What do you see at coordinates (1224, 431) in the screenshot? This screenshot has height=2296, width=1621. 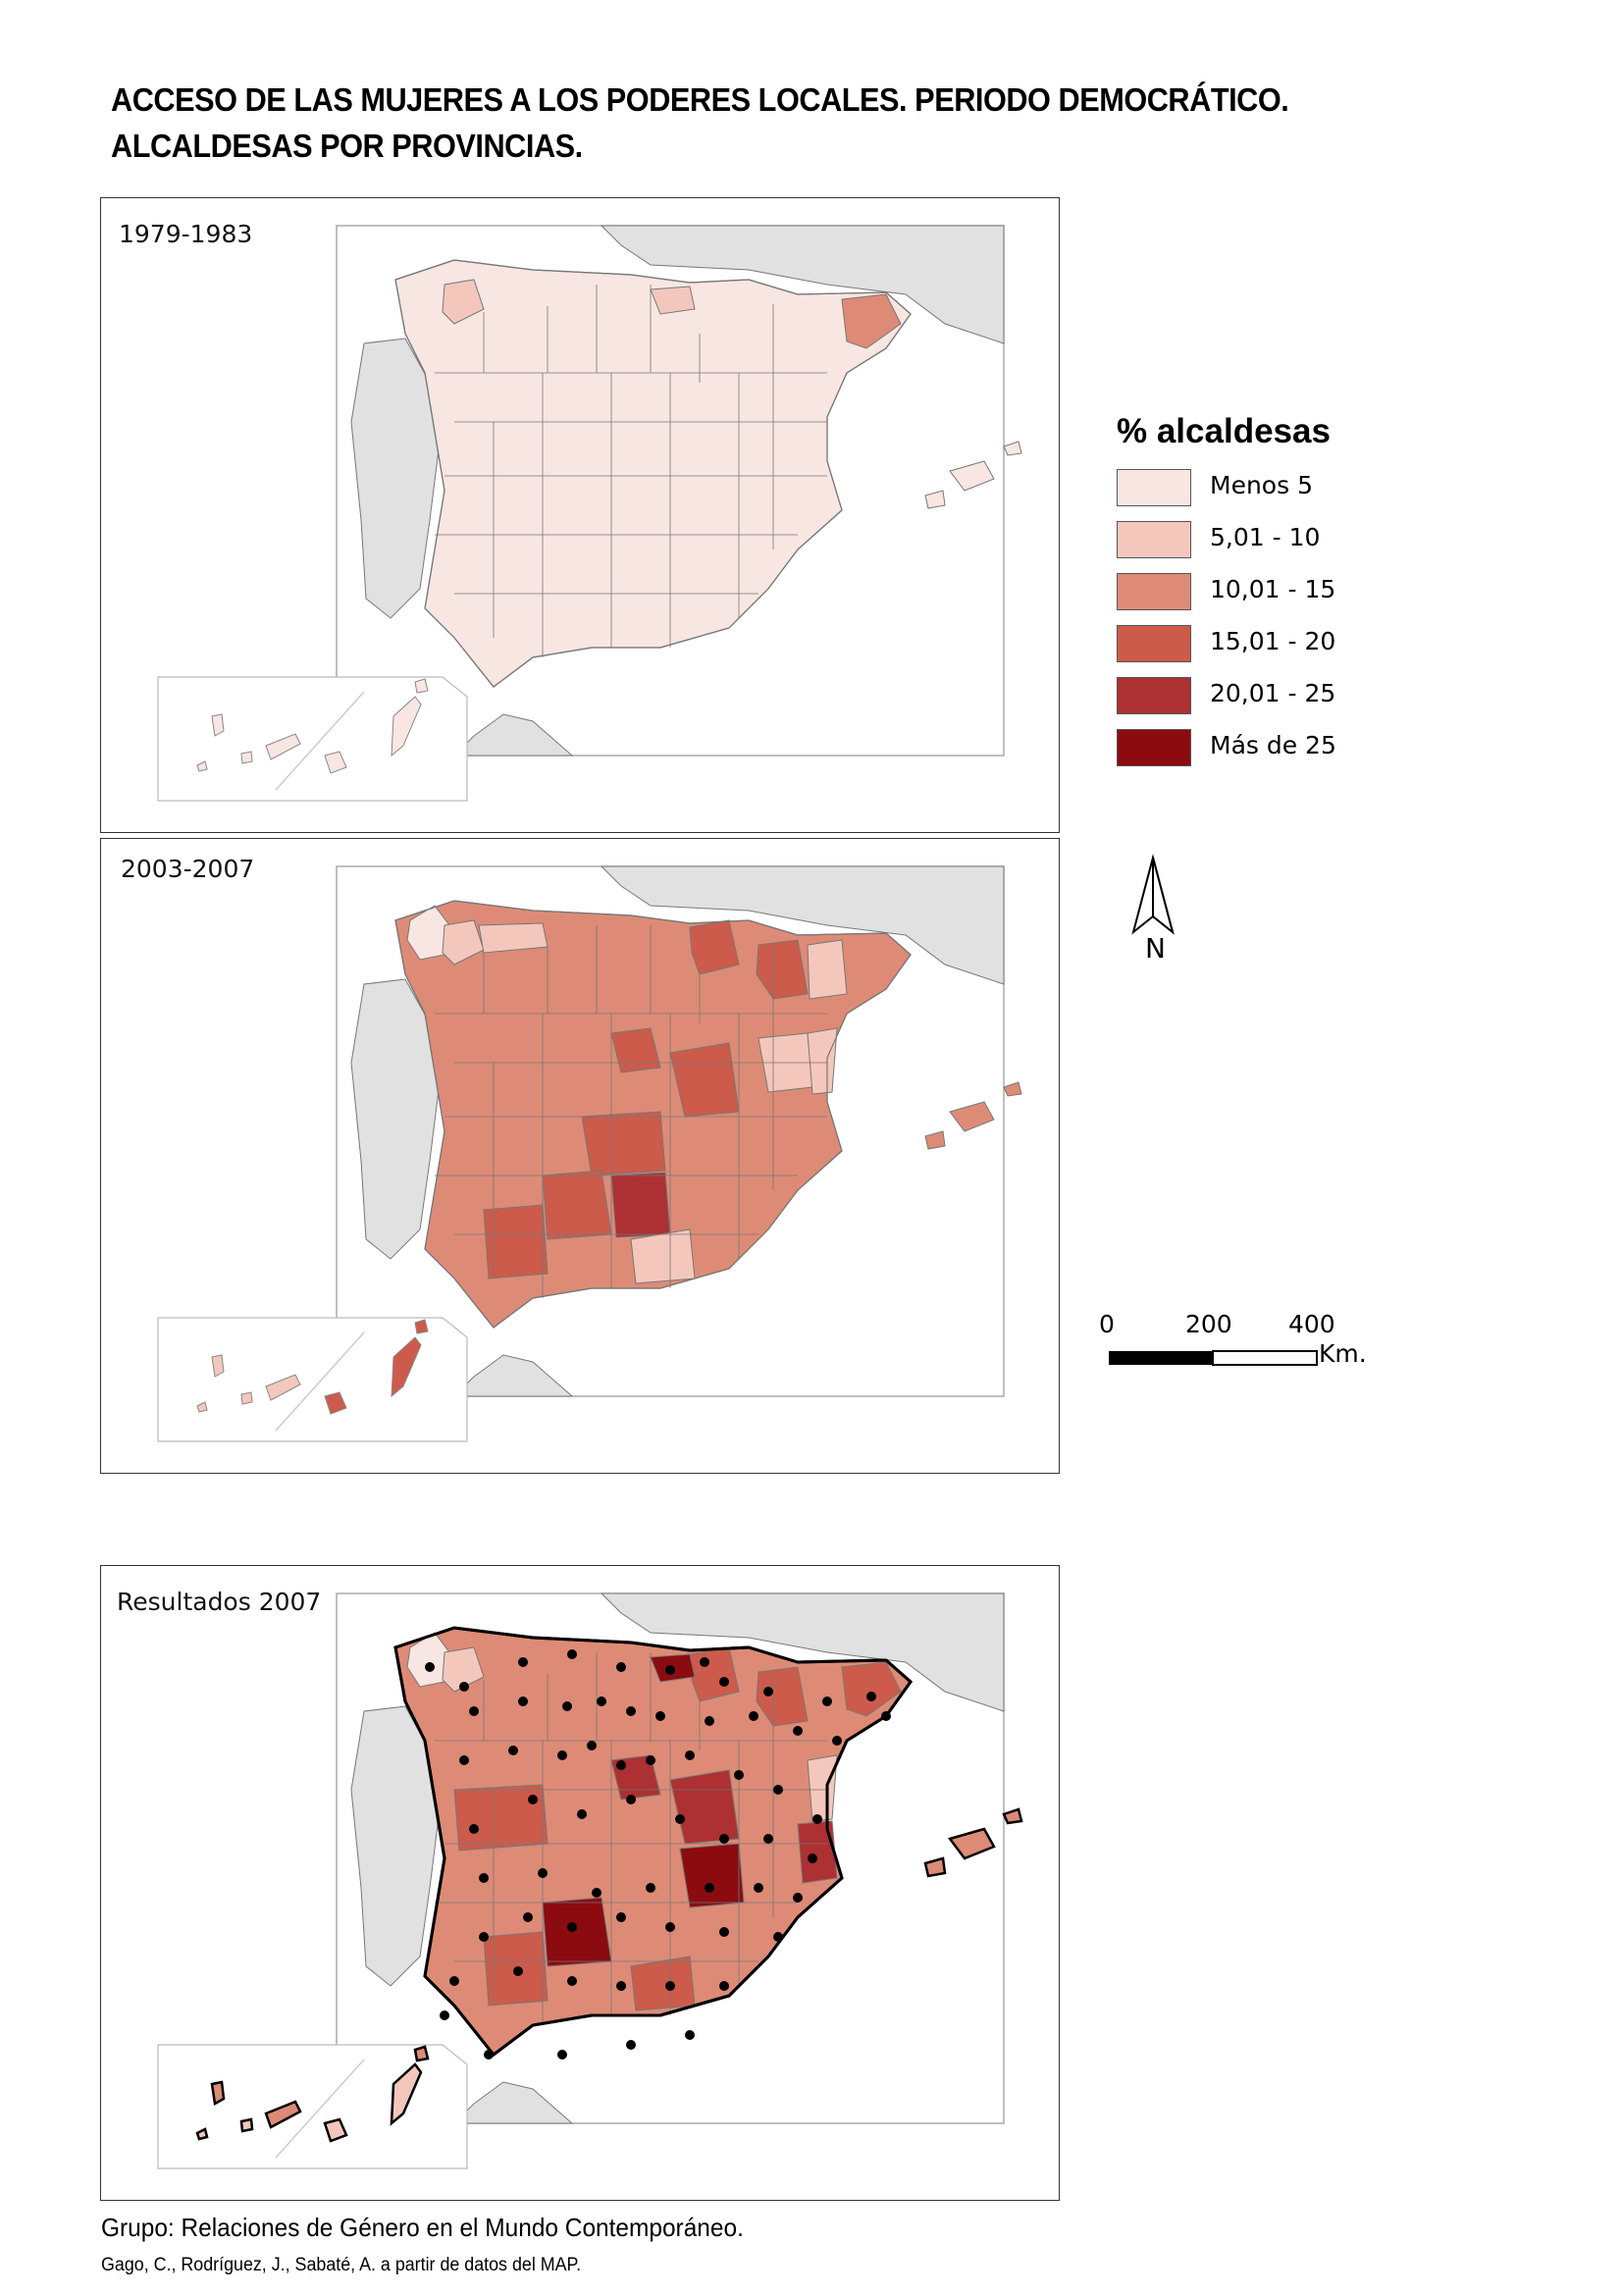 I see `legend-title: % alcaldesas` at bounding box center [1224, 431].